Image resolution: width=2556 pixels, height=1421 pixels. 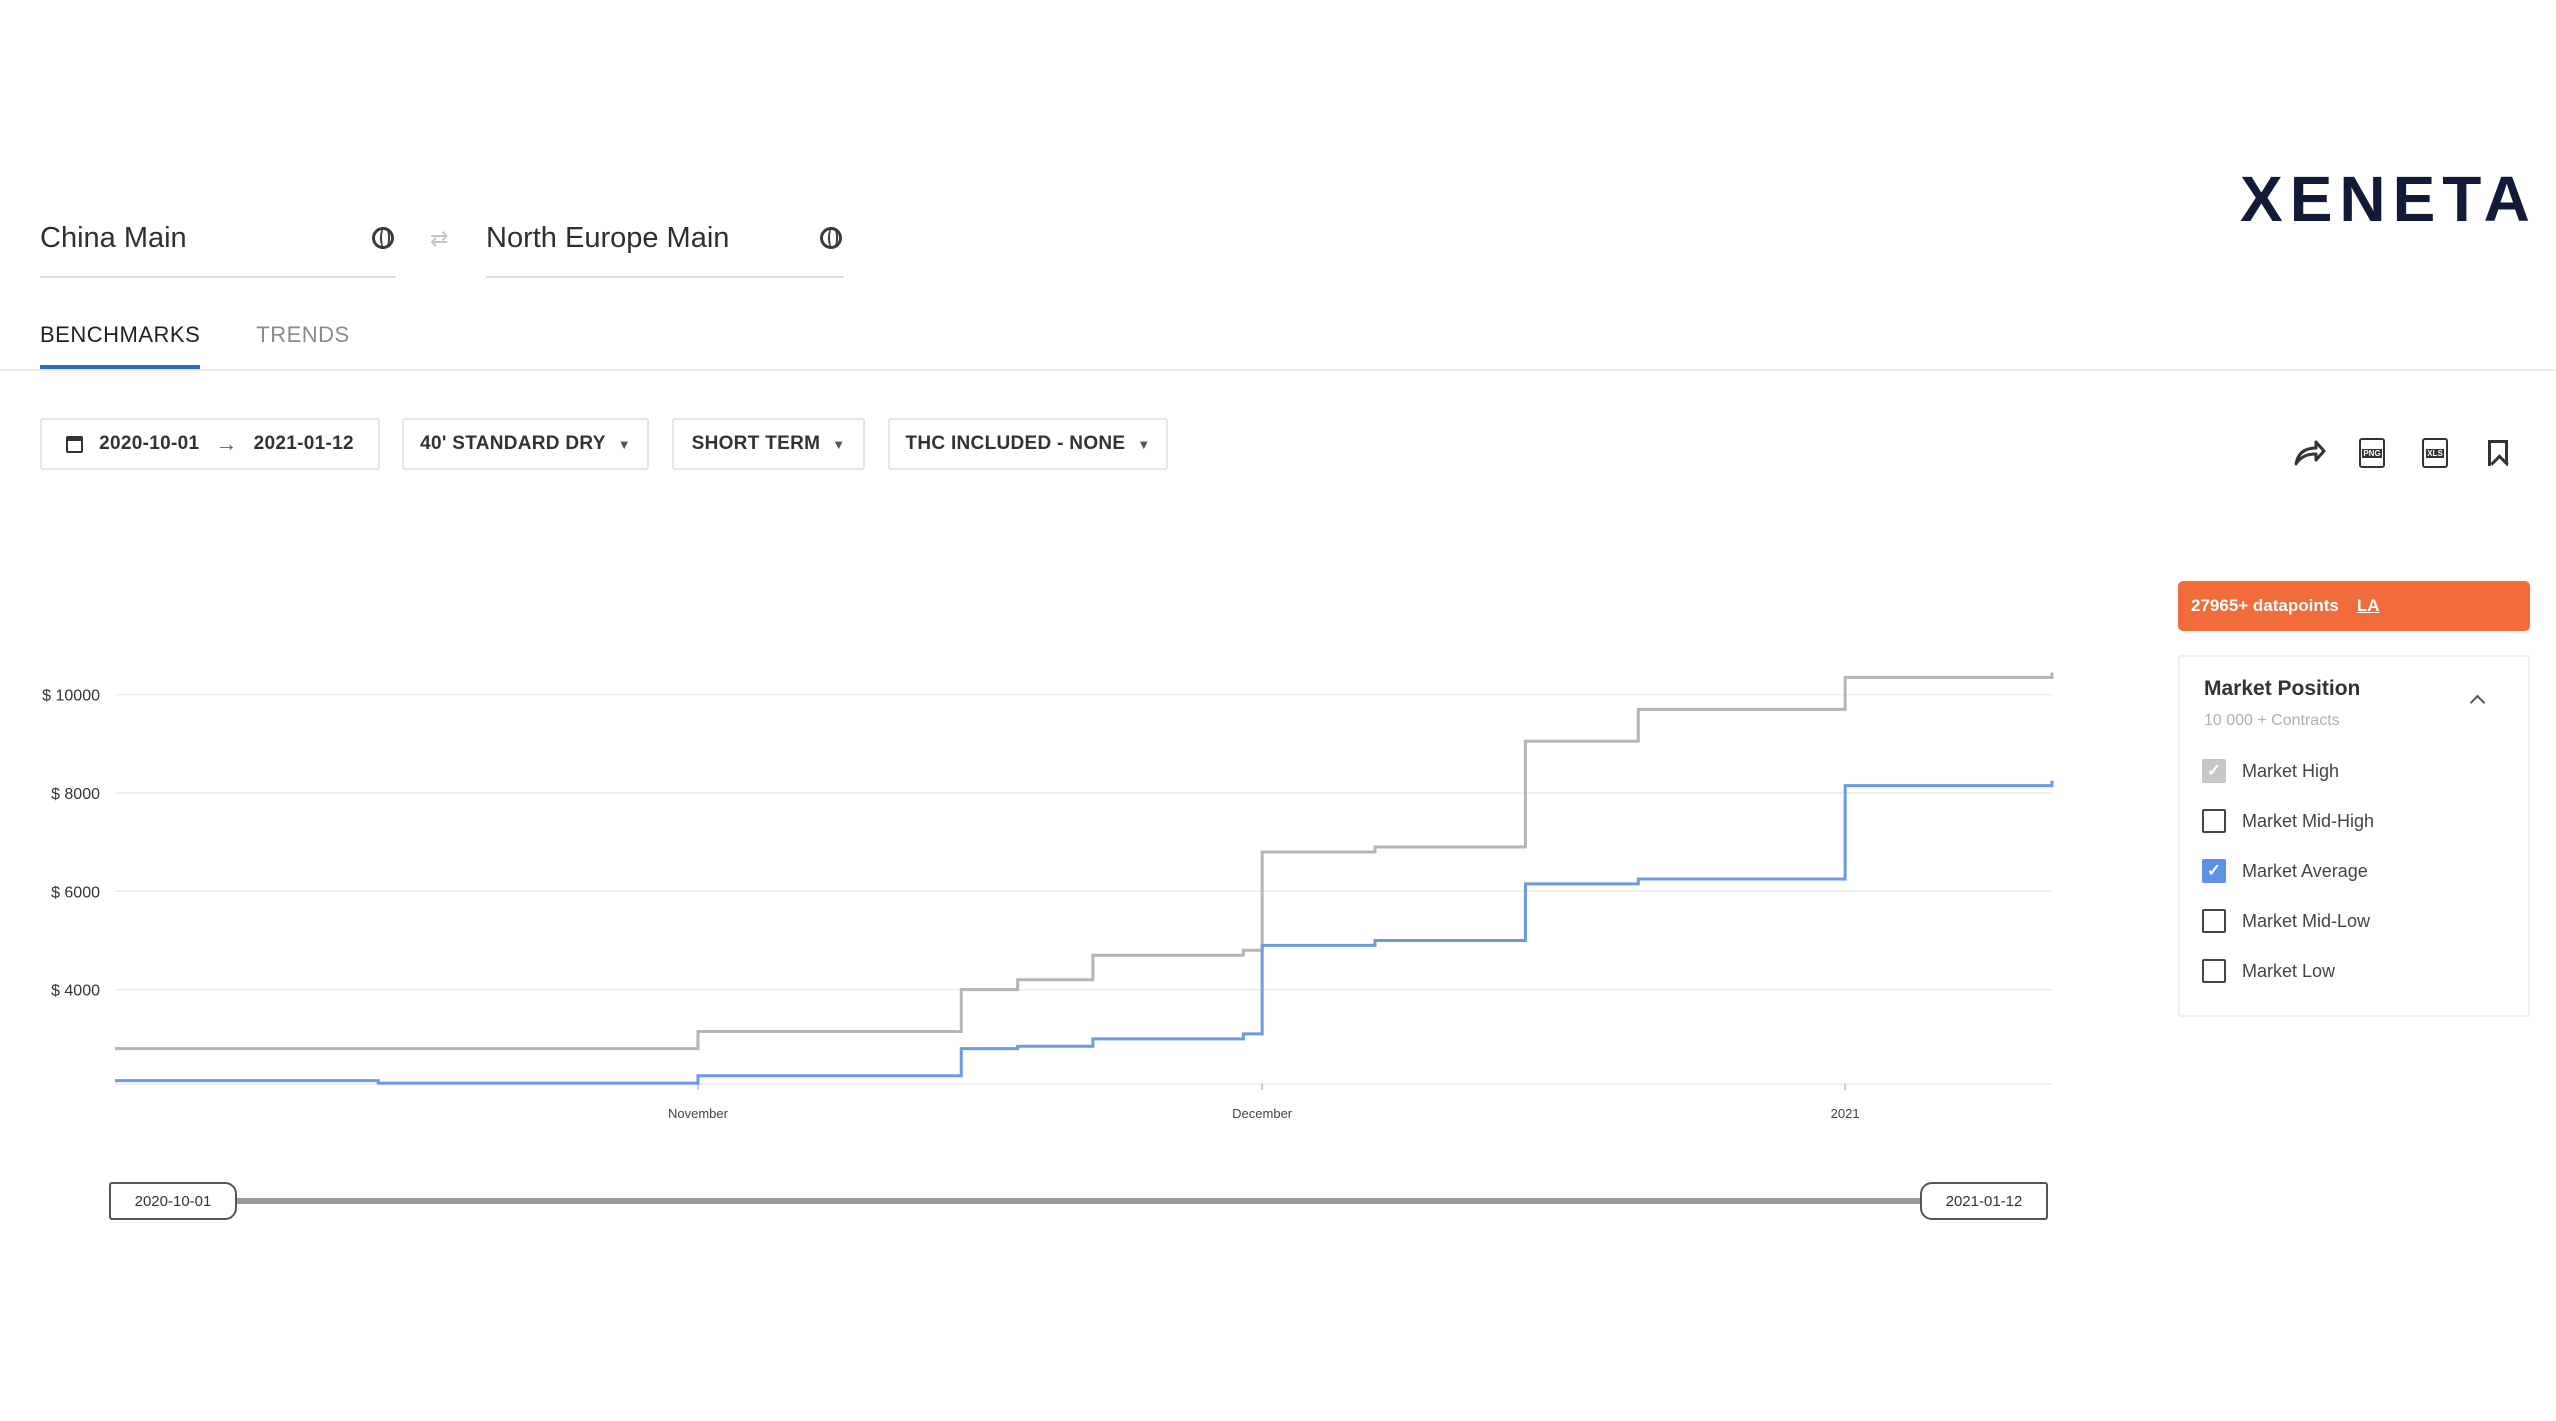 I want to click on y-tick-label: $ 10000, so click(x=71, y=696).